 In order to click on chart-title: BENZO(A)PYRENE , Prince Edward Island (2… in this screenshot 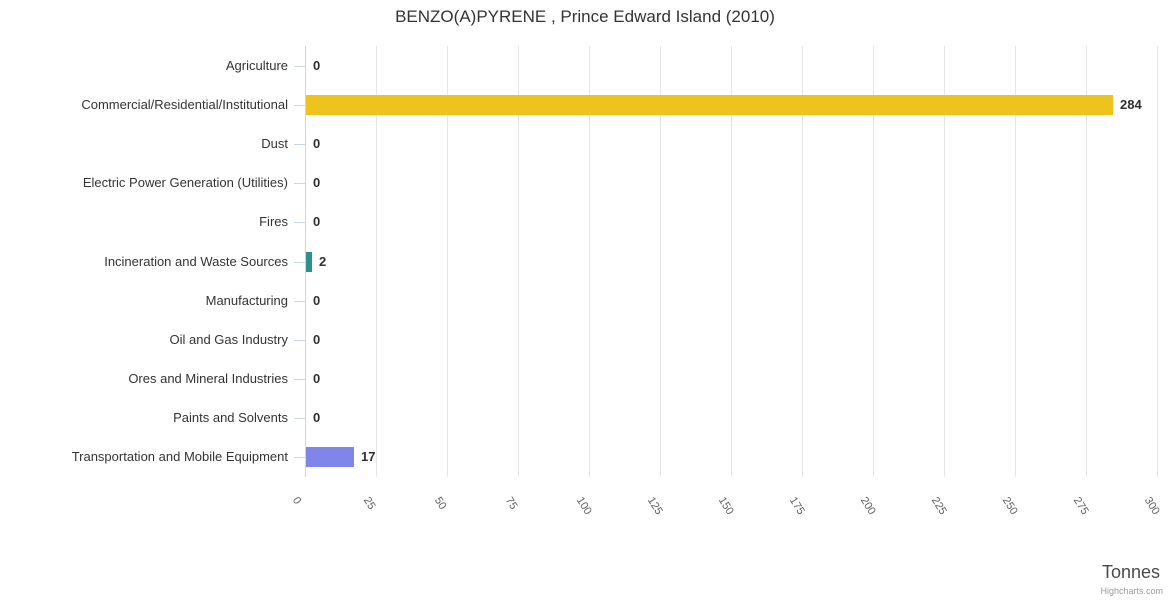, I will do `click(585, 16)`.